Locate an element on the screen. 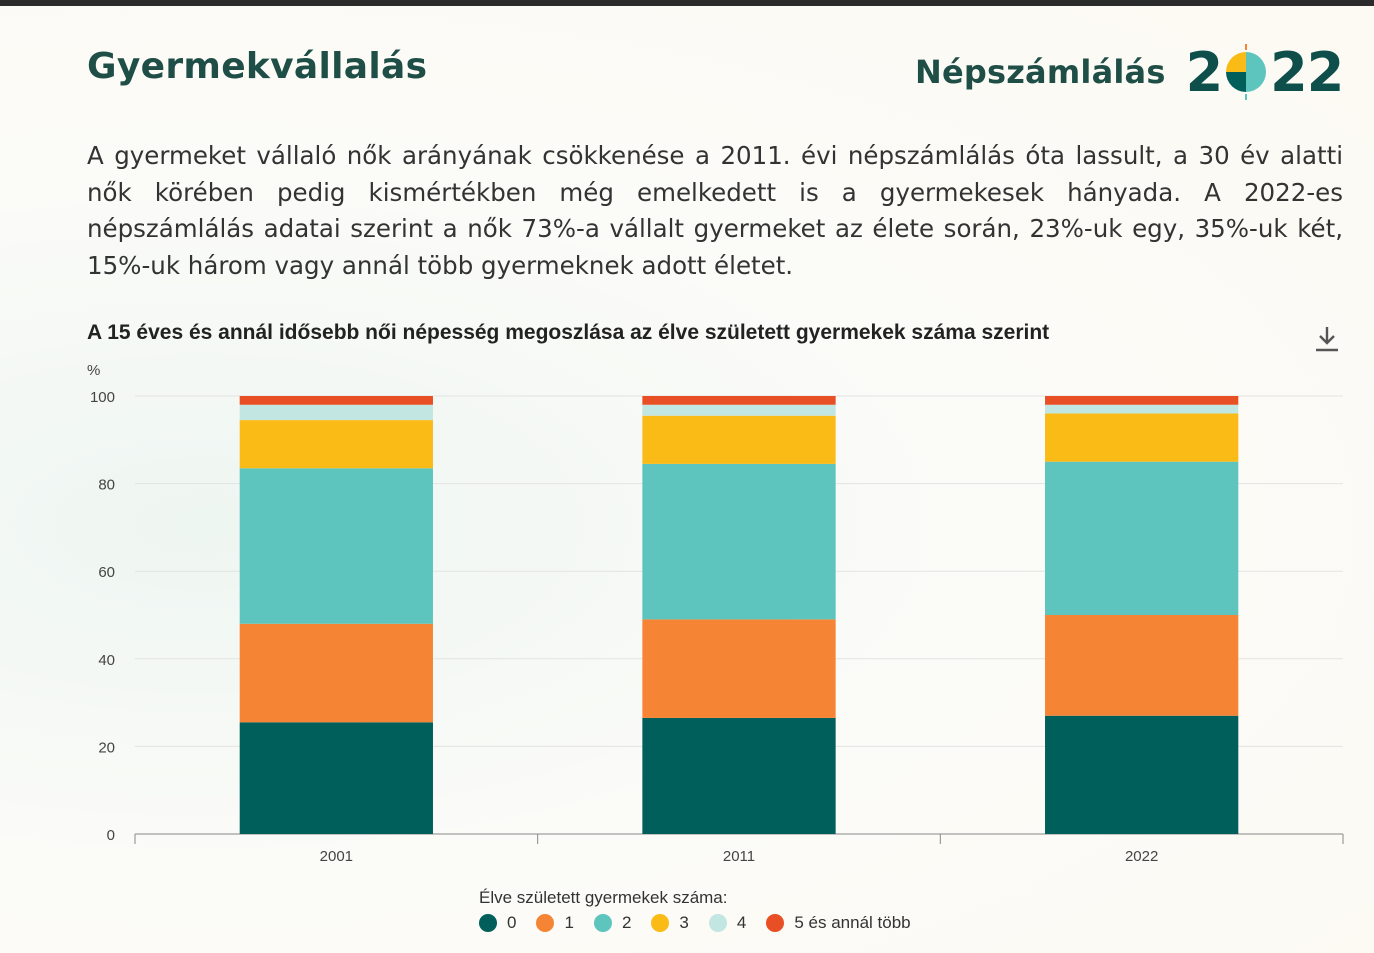  legend-item: 4 is located at coordinates (727, 923).